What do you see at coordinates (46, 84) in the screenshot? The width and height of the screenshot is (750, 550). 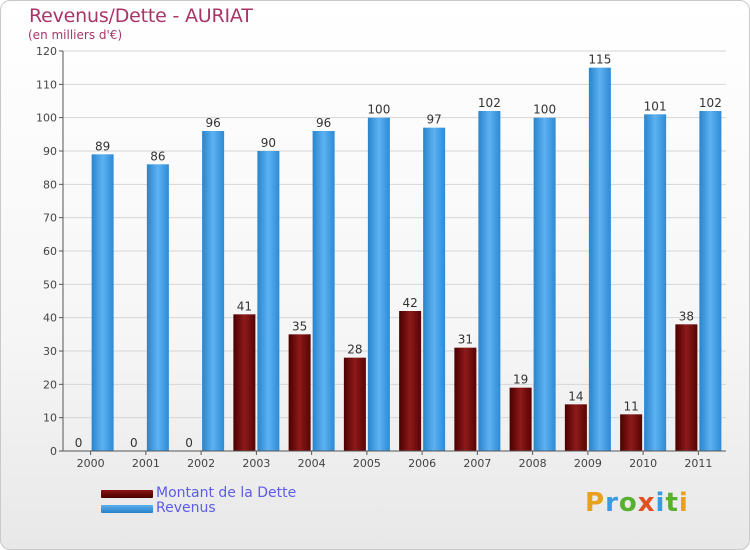 I see `y-tick-label: 110` at bounding box center [46, 84].